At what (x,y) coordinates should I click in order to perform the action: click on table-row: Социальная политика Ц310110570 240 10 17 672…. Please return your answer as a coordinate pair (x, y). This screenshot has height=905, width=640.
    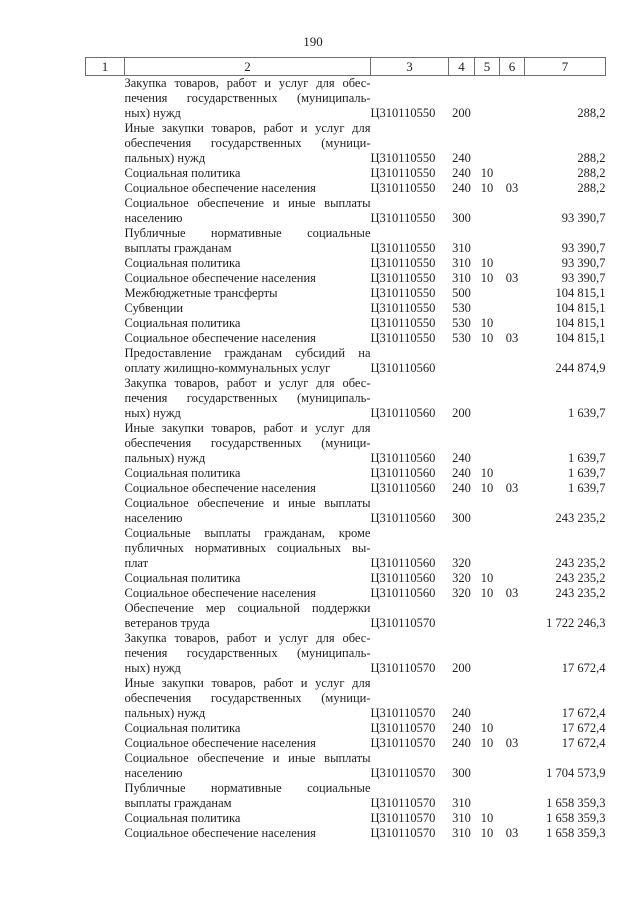
    Looking at the image, I should click on (346, 728).